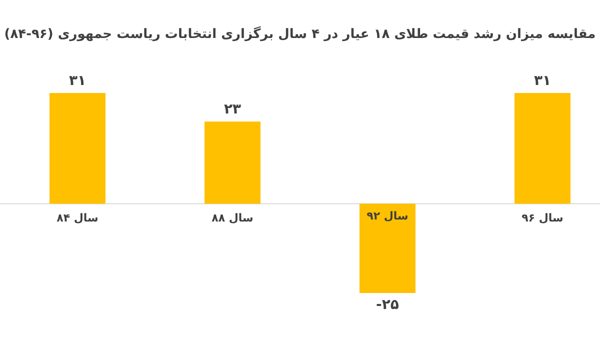 This screenshot has width=600, height=343. What do you see at coordinates (387, 216) in the screenshot?
I see `x-tick-label: سال ۹۲` at bounding box center [387, 216].